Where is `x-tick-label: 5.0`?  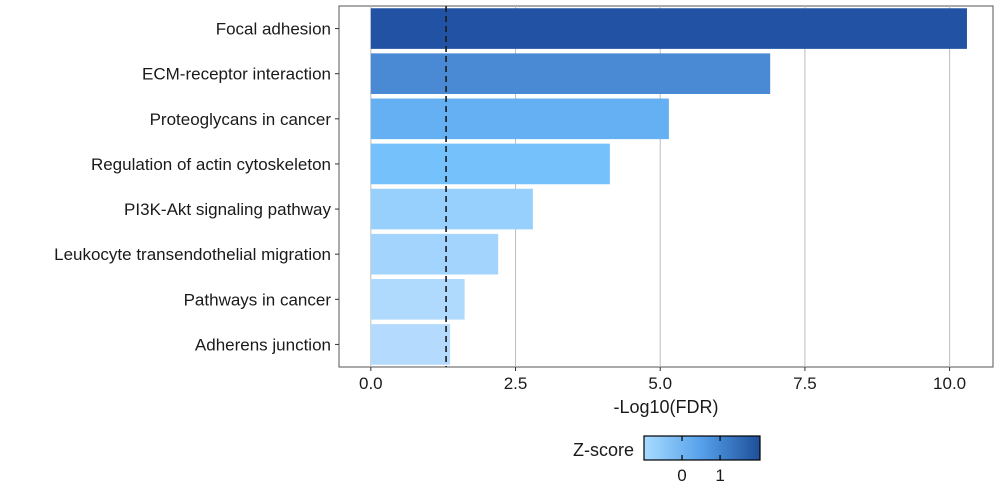
x-tick-label: 5.0 is located at coordinates (660, 383).